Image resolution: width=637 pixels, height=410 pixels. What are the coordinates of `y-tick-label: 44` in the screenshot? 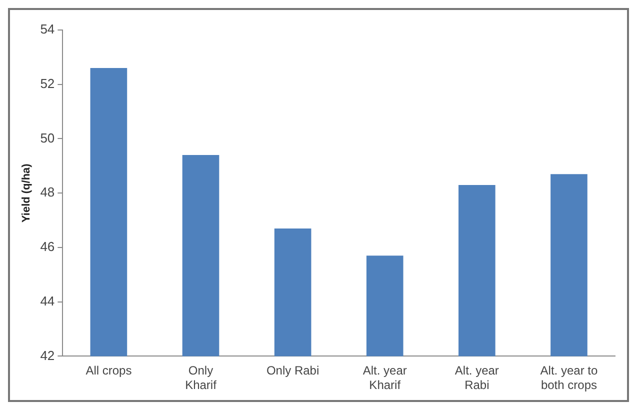 It's located at (47, 300).